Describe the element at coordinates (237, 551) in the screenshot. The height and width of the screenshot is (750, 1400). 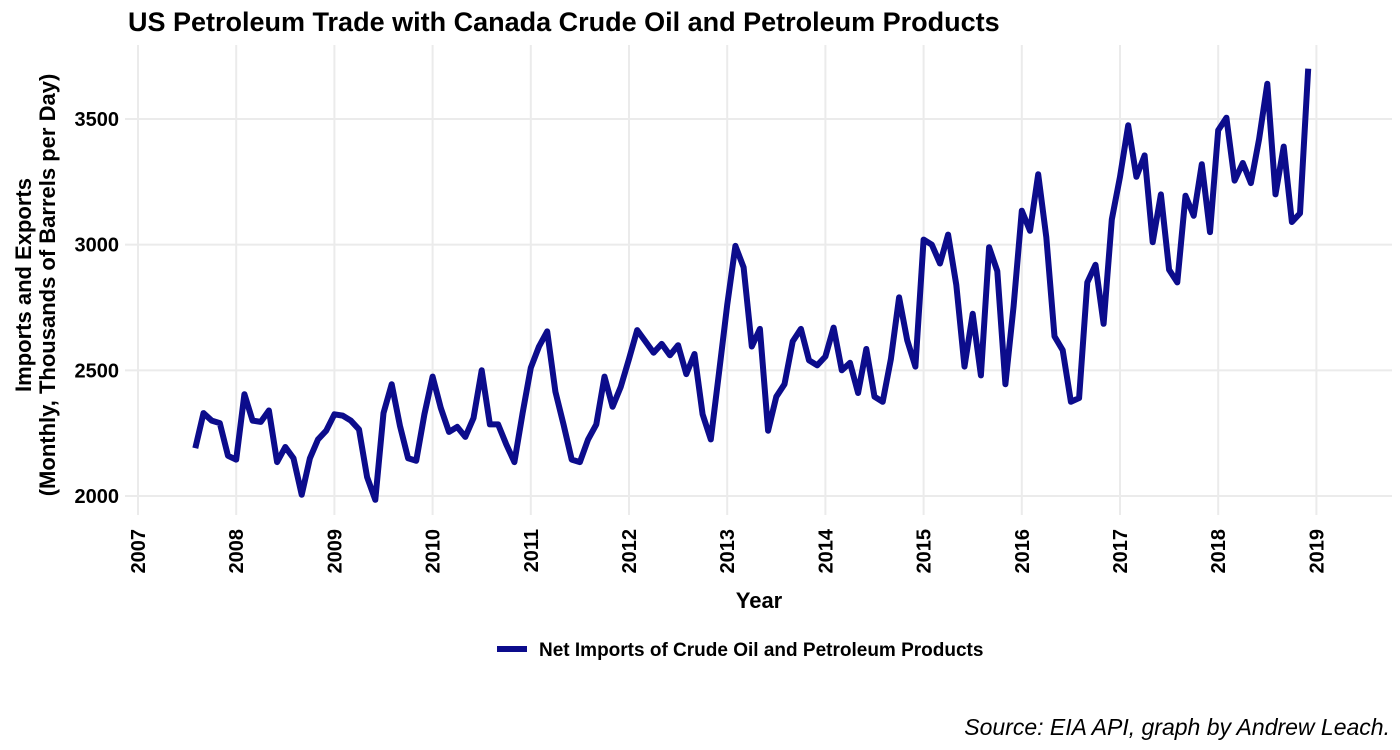
I see `x-tick-label: 2008` at that location.